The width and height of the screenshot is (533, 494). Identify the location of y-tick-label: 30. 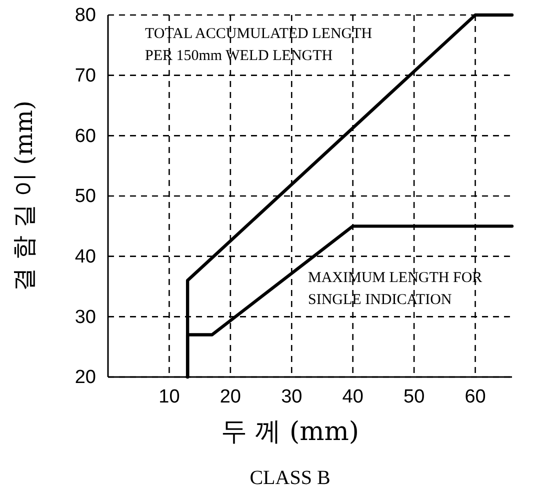
(85, 317).